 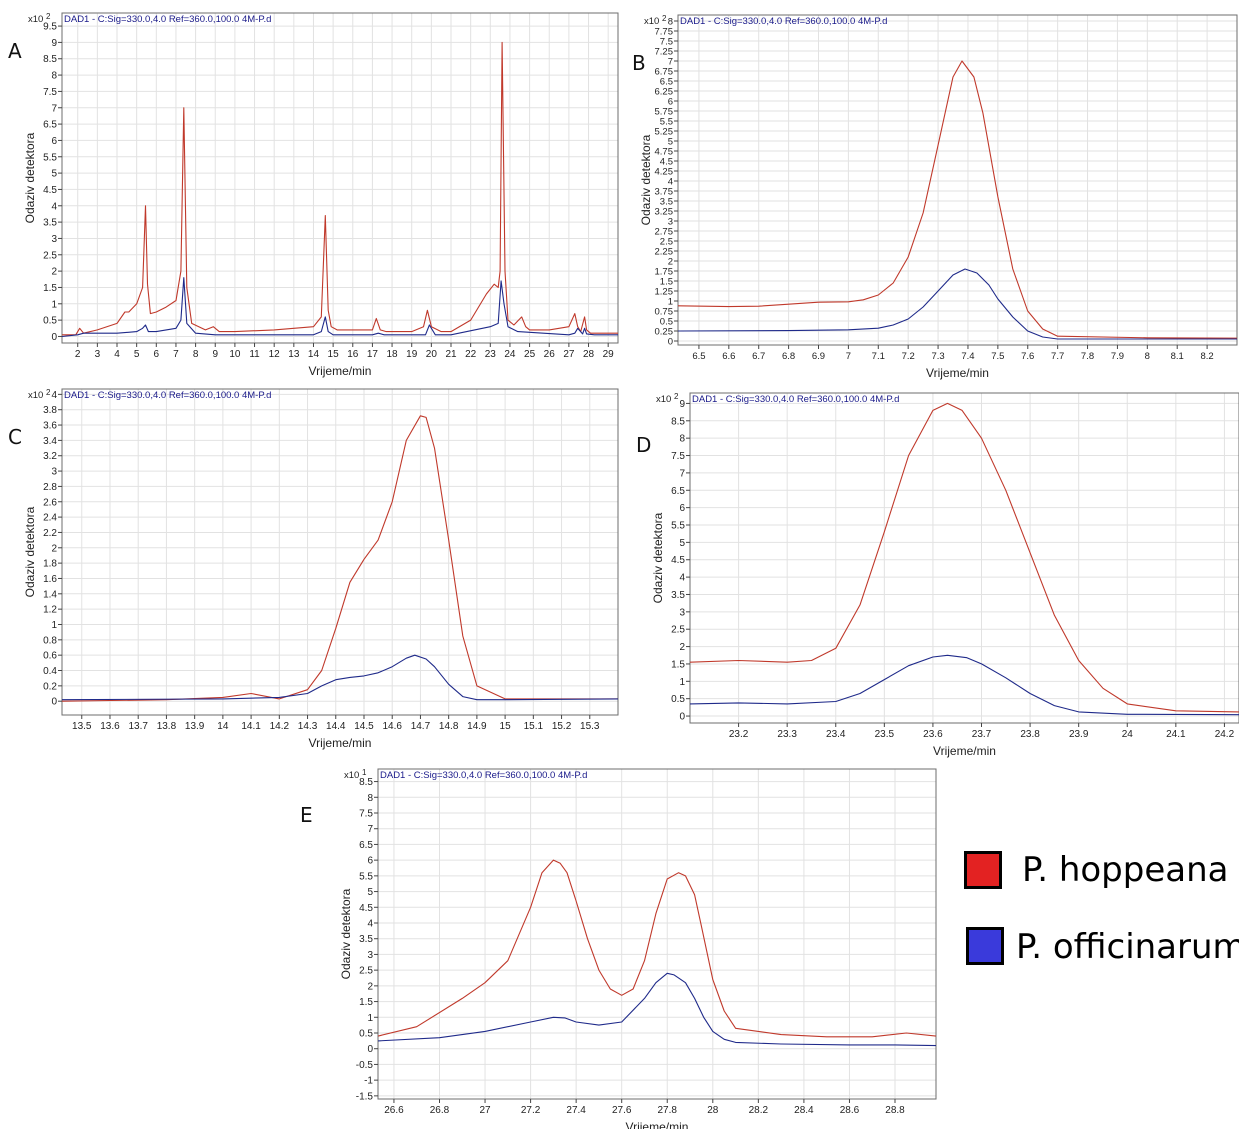 I want to click on x-tick-label: 18, so click(x=393, y=354).